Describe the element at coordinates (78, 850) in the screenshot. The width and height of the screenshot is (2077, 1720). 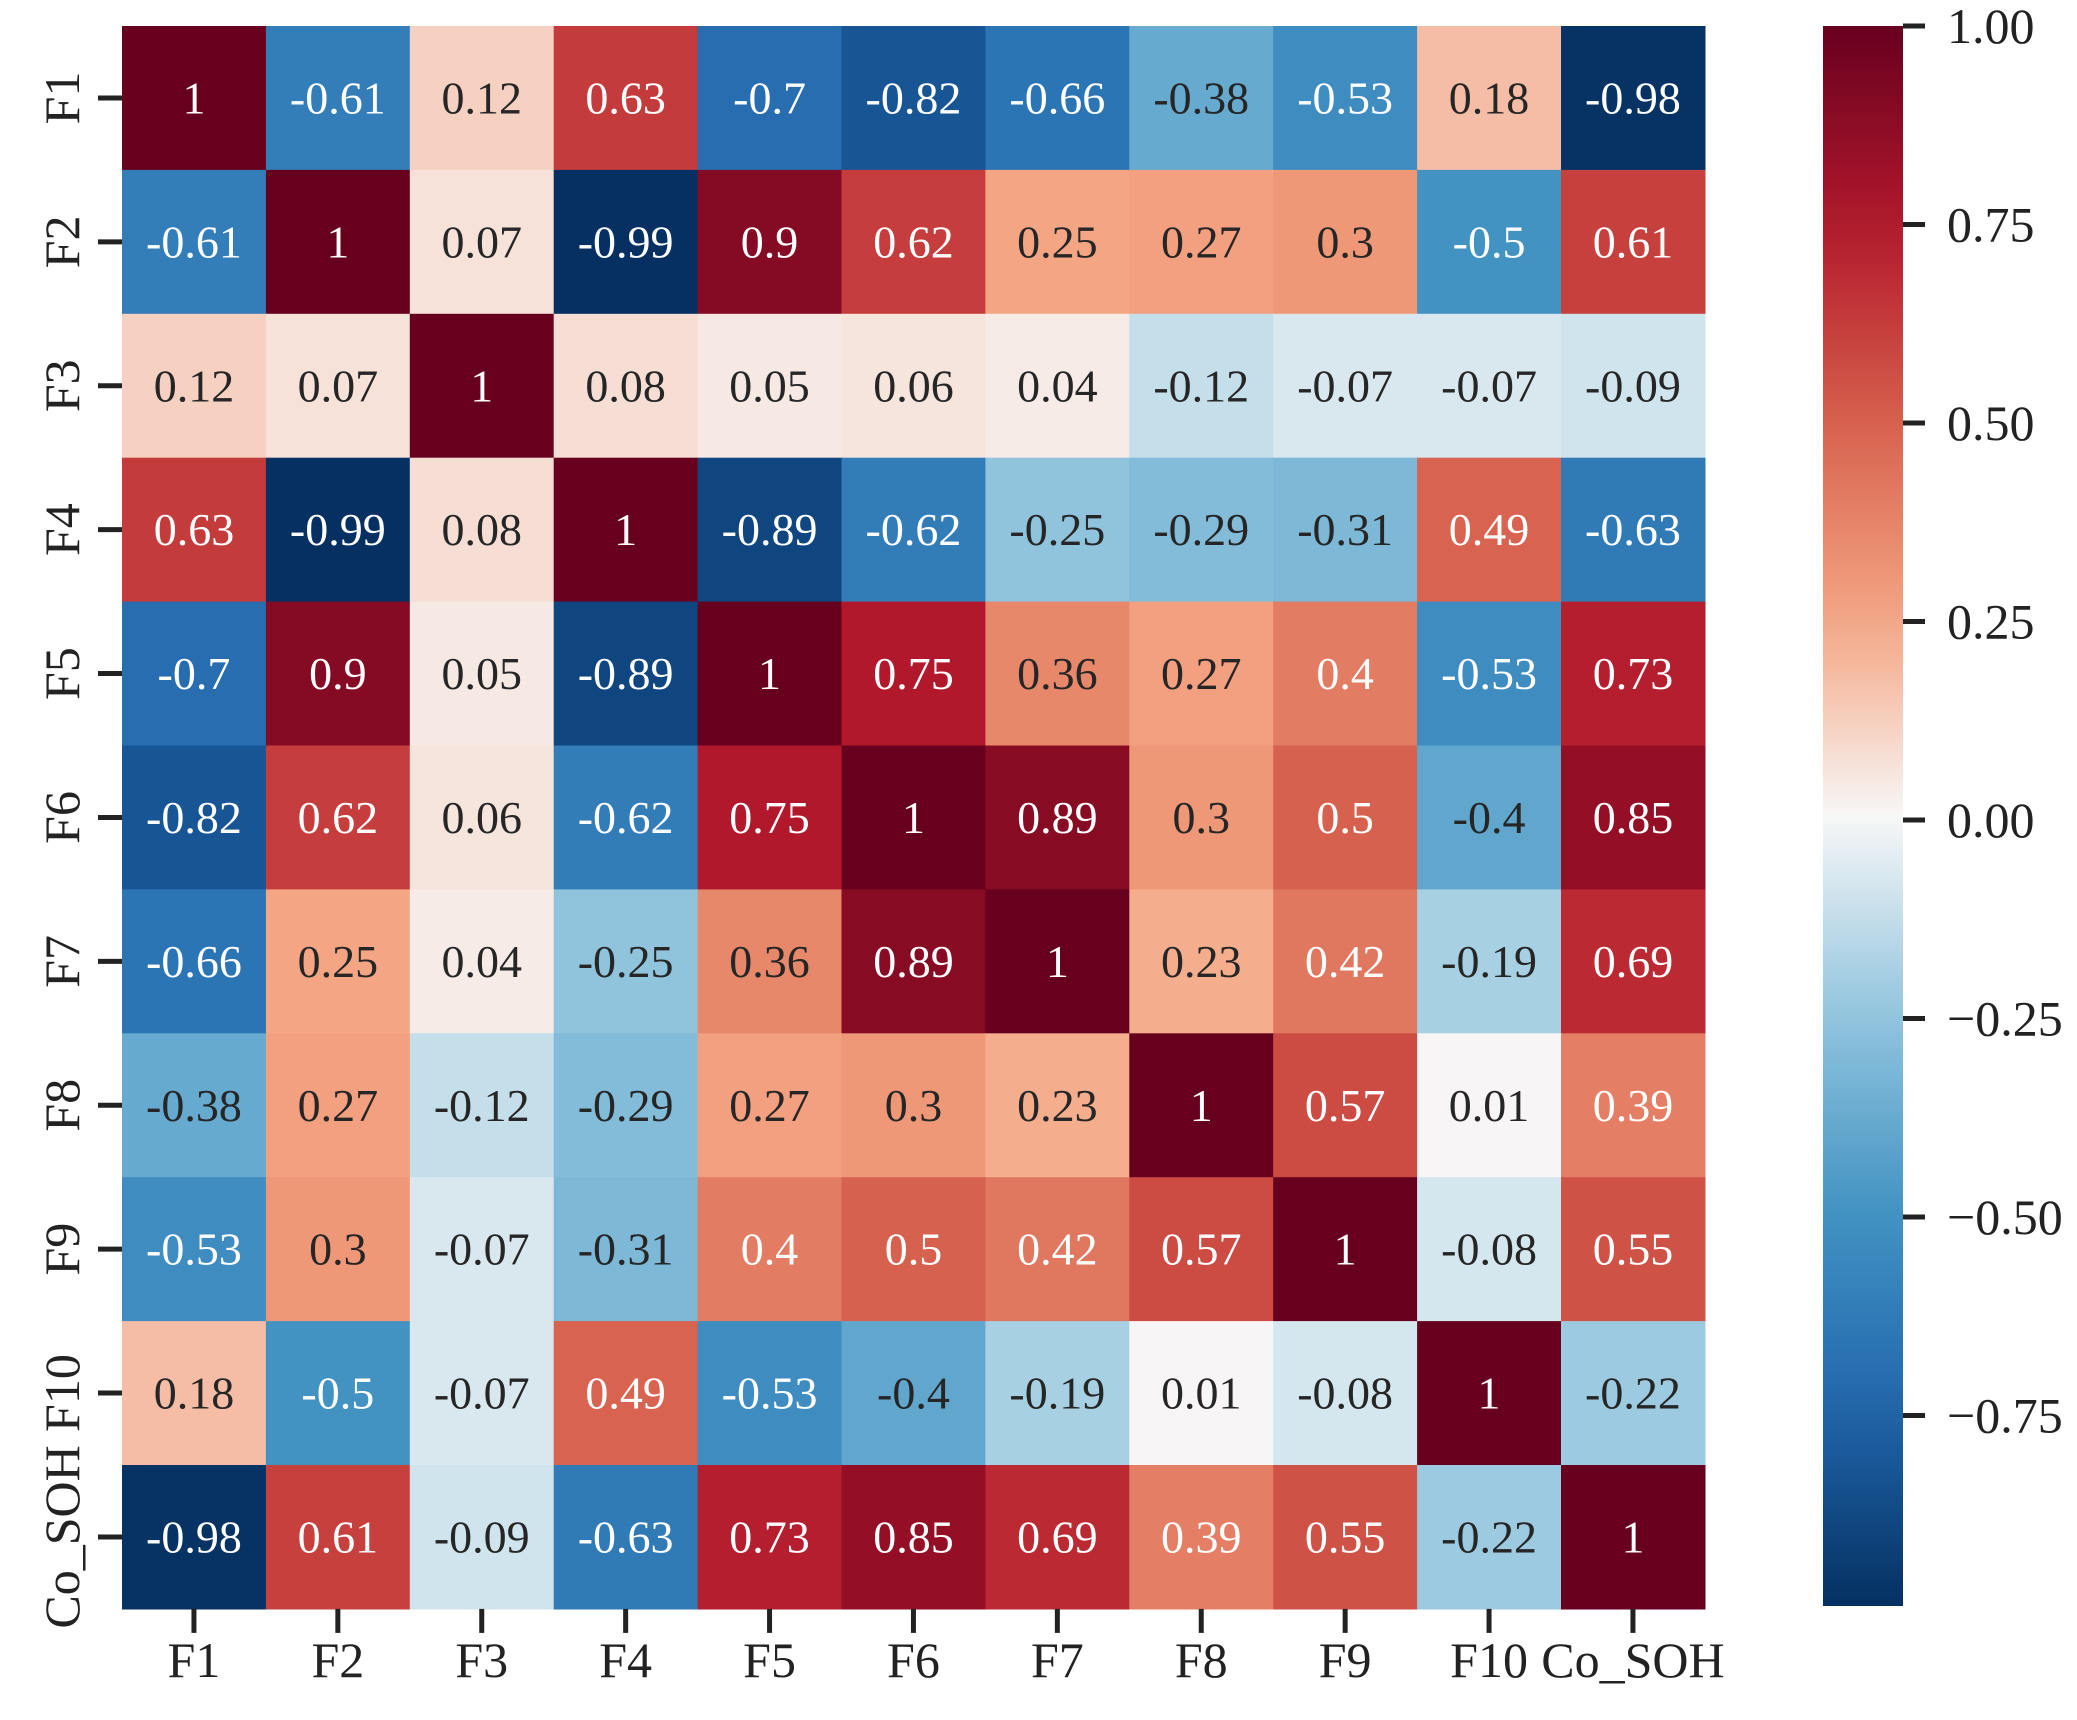
I see `y-axis: F1 F2 F3 F4 F5 F6 F7 F8 F9 F10 Co_SOH` at that location.